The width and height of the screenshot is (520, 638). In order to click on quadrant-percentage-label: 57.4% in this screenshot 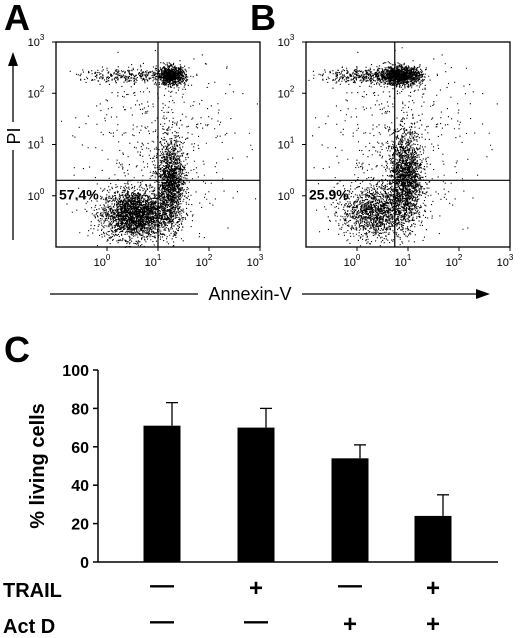, I will do `click(79, 194)`.